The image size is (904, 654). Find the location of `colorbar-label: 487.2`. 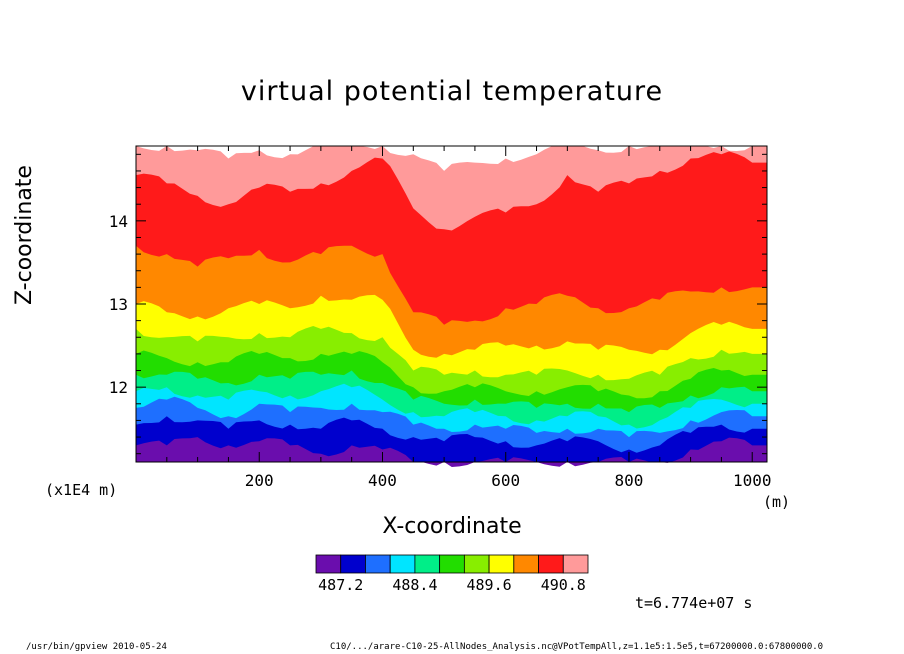

colorbar-label: 487.2 is located at coordinates (340, 585).